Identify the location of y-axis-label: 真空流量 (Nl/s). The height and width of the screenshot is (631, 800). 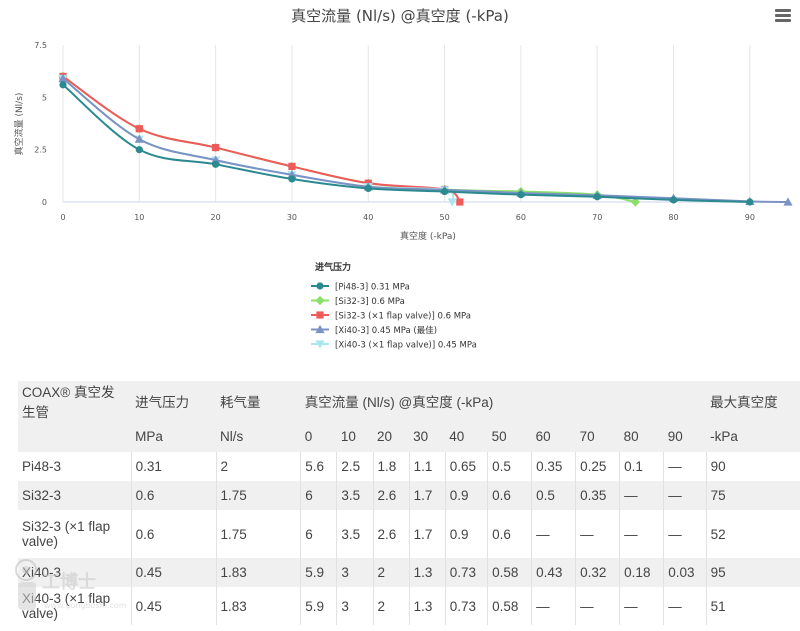
(19, 124).